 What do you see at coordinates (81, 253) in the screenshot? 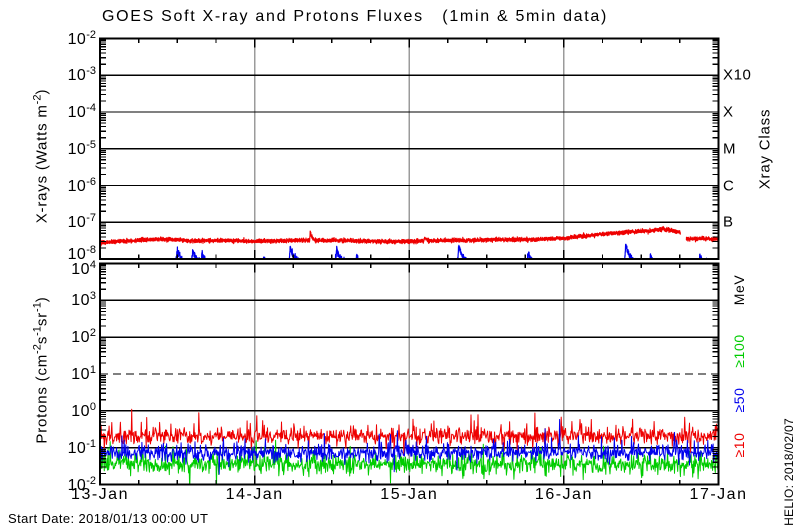
I see `xray-panel-ytick-label: 10⁻⁸` at bounding box center [81, 253].